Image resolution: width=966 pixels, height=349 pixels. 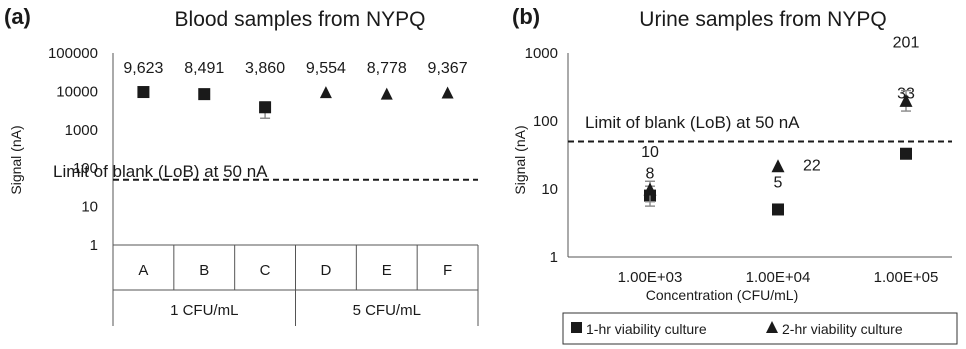 I want to click on panel-b-x-ticks: 1.00E+03 1.00E+04 1.00E+05, so click(x=778, y=277).